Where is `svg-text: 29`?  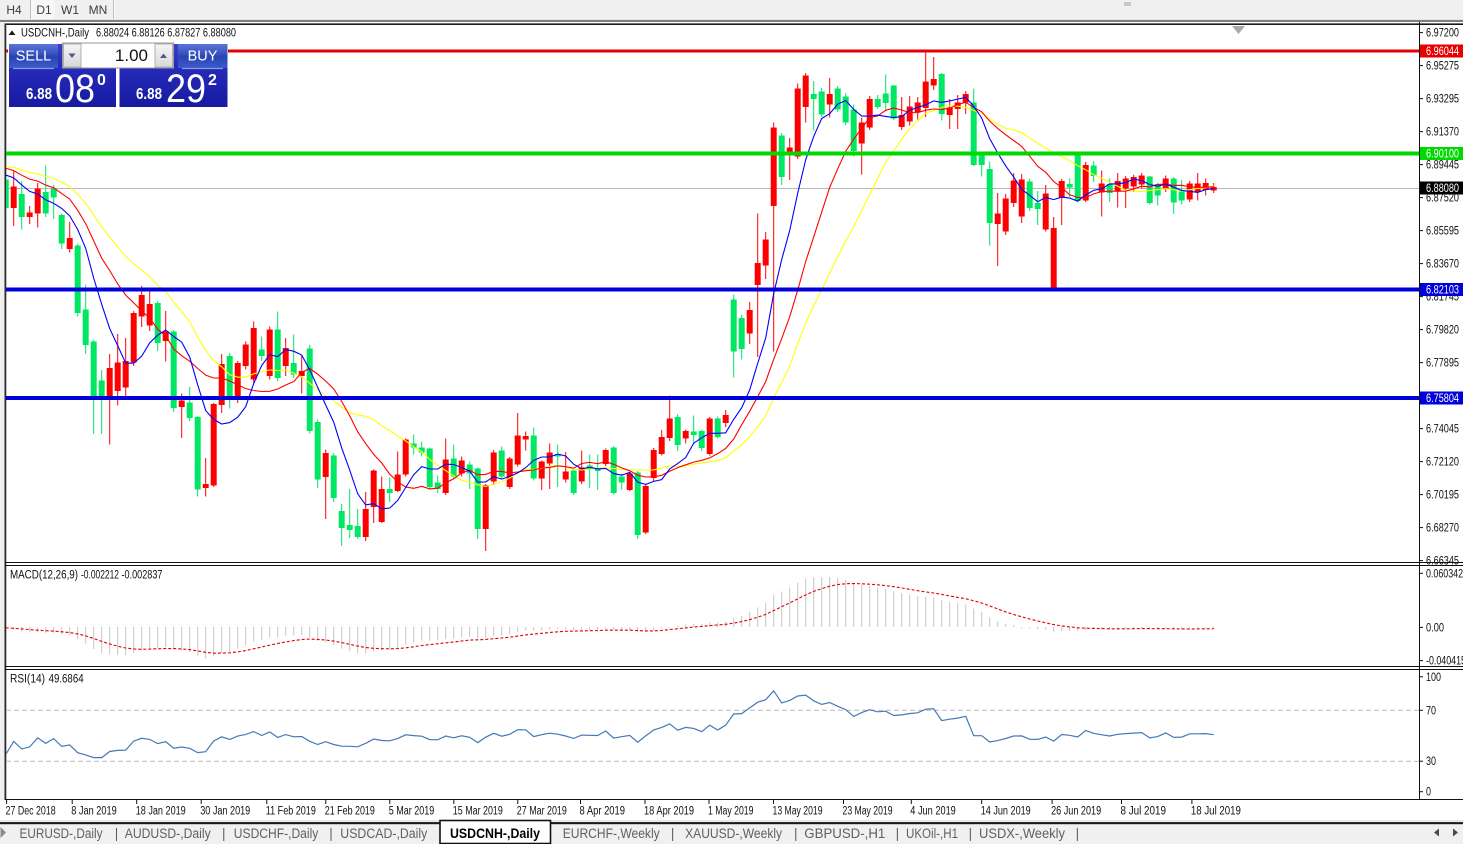
svg-text: 29 is located at coordinates (186, 89).